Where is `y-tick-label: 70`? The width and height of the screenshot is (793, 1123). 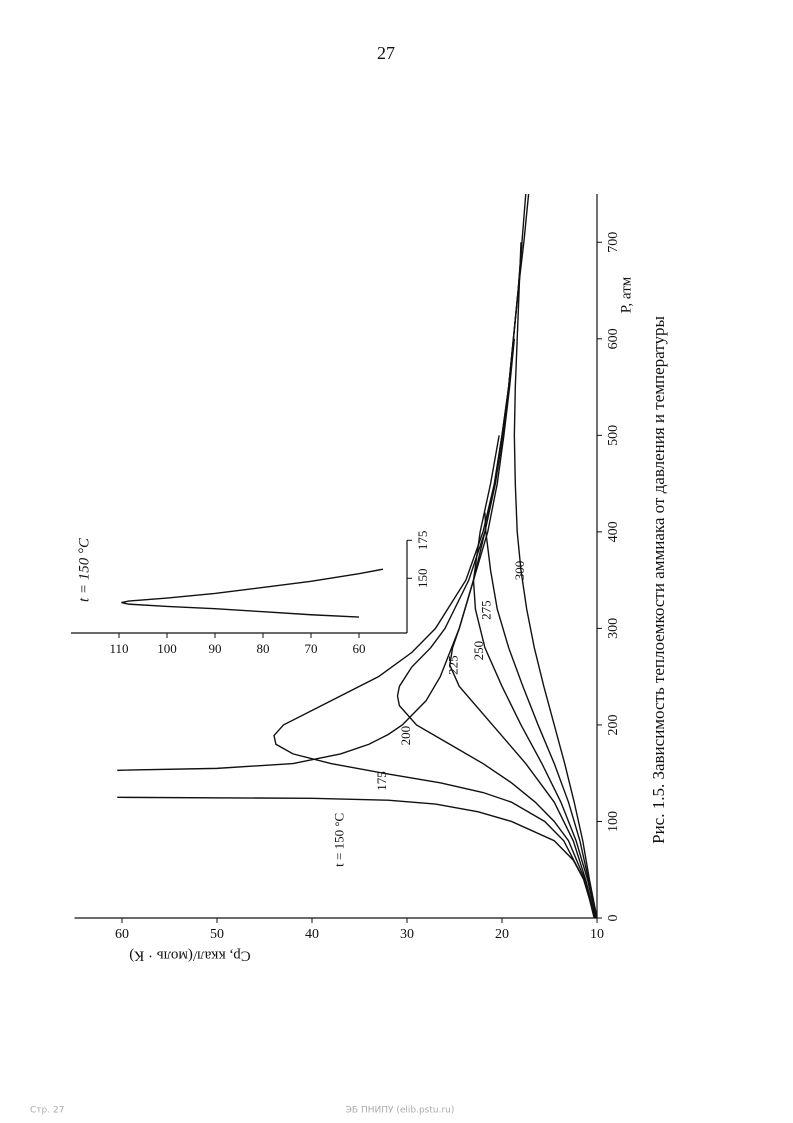
y-tick-label: 70 is located at coordinates (311, 648).